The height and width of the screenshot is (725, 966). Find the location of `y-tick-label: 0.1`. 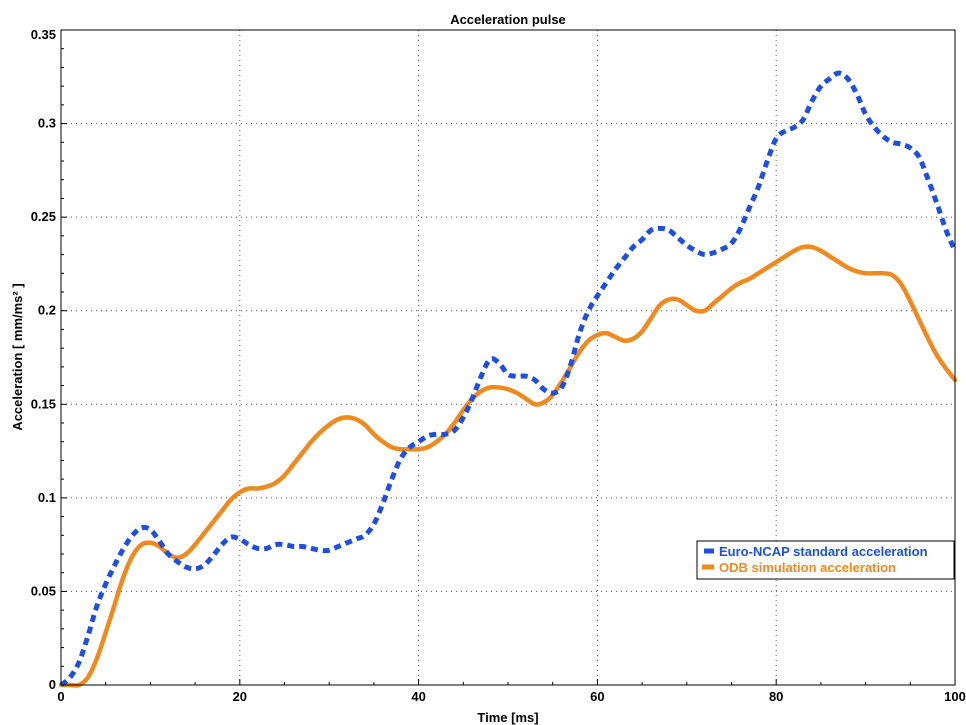

y-tick-label: 0.1 is located at coordinates (47, 497).